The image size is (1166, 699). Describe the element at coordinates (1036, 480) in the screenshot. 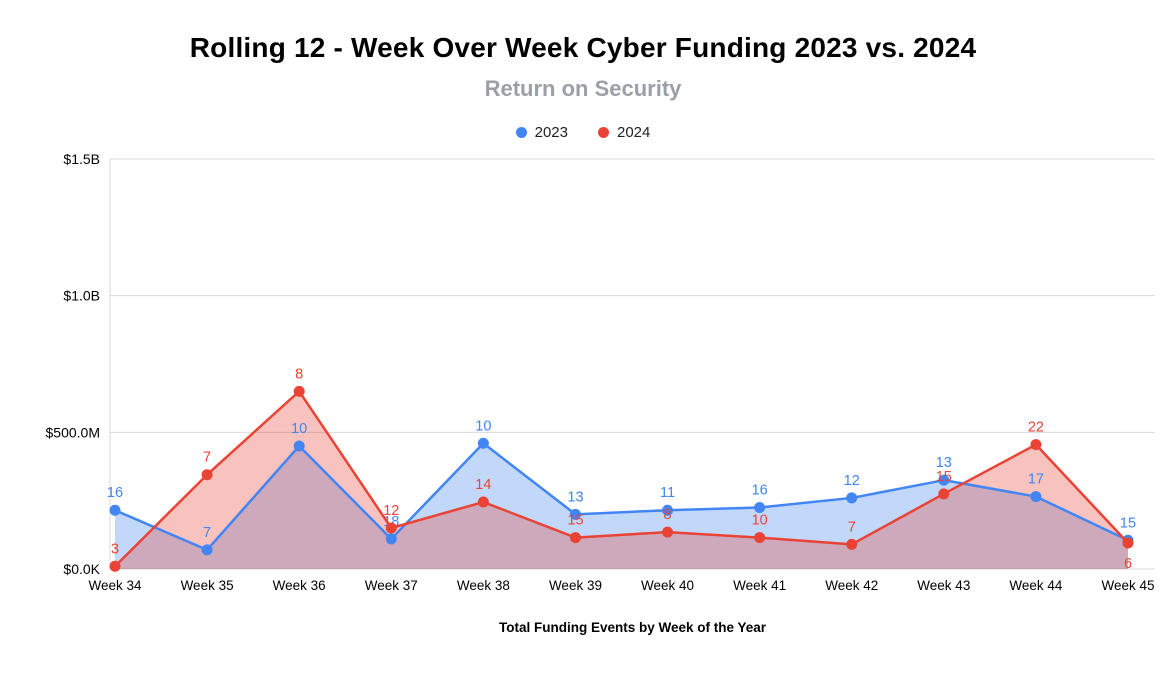

I see `point-label-2023: 17` at that location.